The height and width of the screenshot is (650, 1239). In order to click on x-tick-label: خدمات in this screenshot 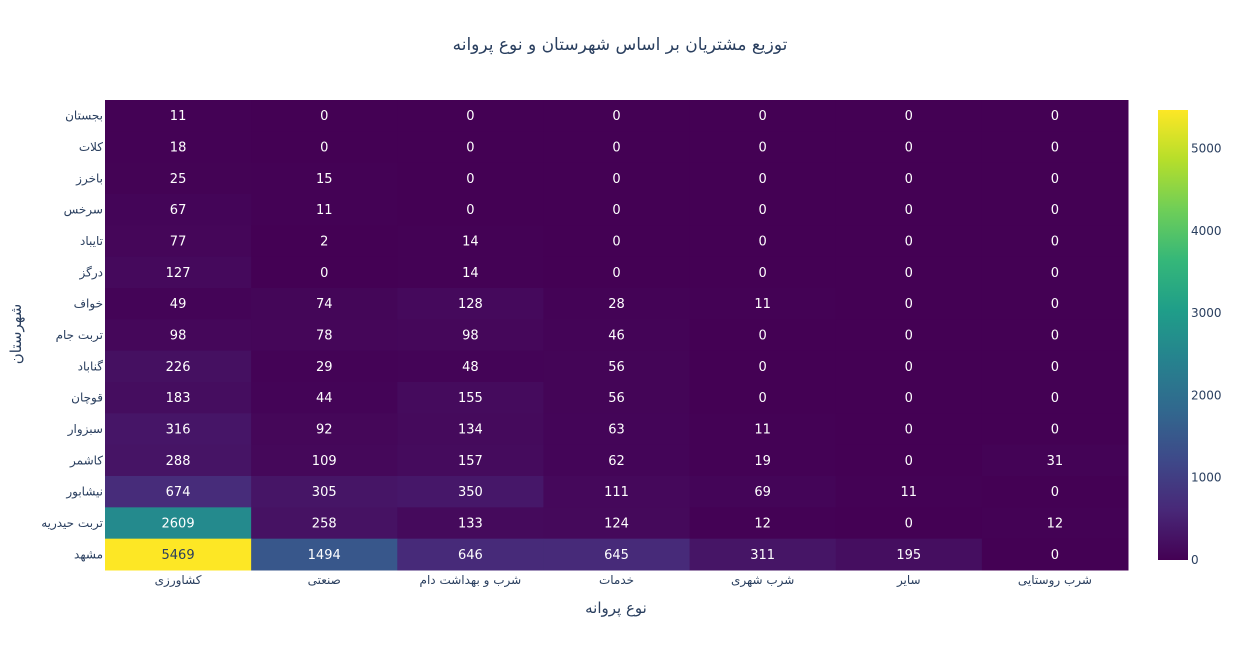, I will do `click(616, 580)`.